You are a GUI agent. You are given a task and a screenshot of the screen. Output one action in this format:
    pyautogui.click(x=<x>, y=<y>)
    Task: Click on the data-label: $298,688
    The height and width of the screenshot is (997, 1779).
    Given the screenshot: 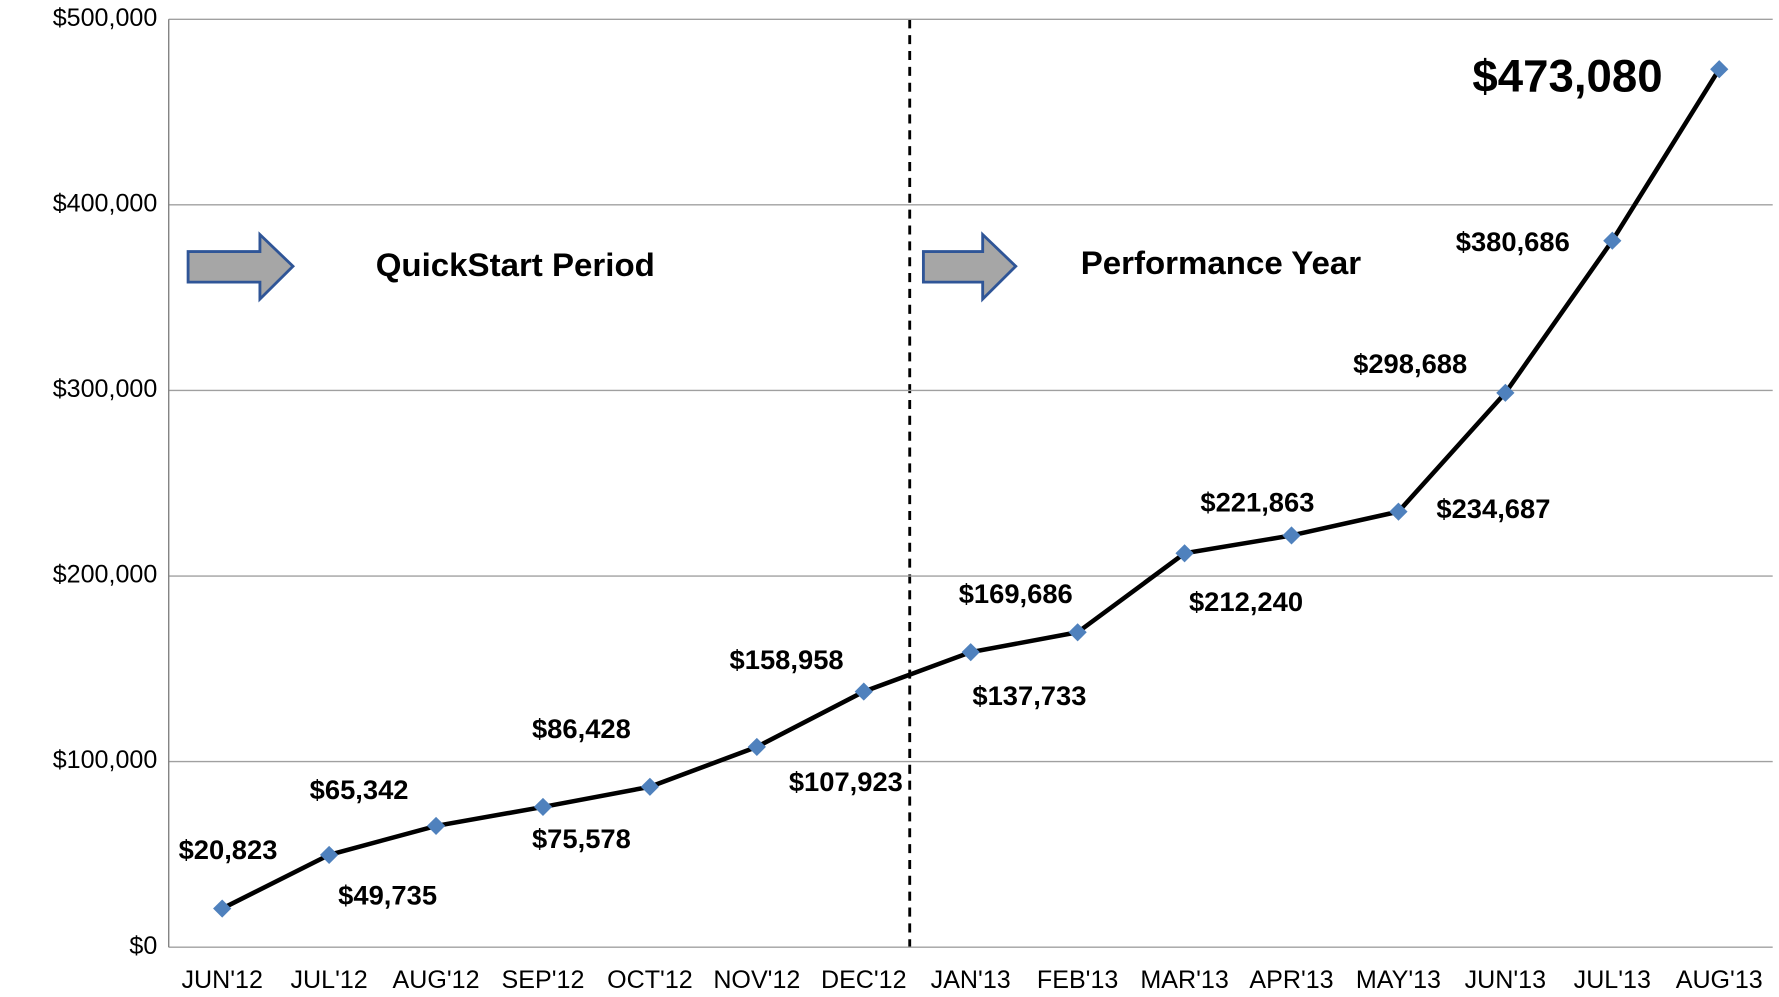 What is the action you would take?
    pyautogui.click(x=1410, y=363)
    